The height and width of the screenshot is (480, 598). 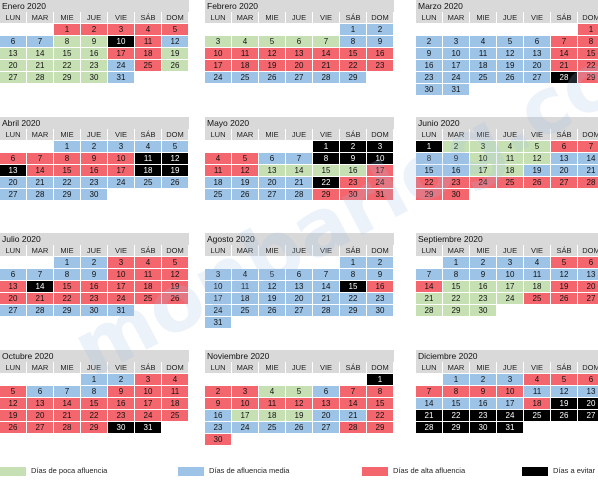 What do you see at coordinates (564, 146) in the screenshot?
I see `day-cell: 6` at bounding box center [564, 146].